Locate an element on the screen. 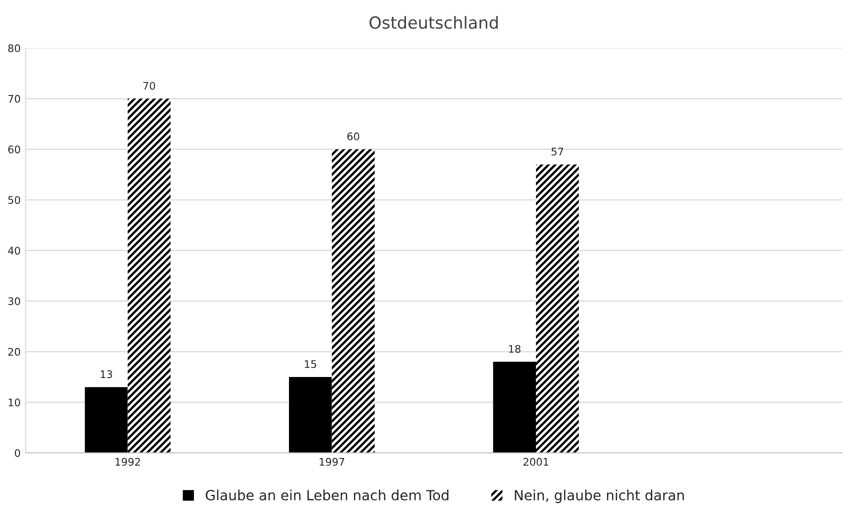 The width and height of the screenshot is (855, 506). x-tick-label: 2001 is located at coordinates (535, 462).